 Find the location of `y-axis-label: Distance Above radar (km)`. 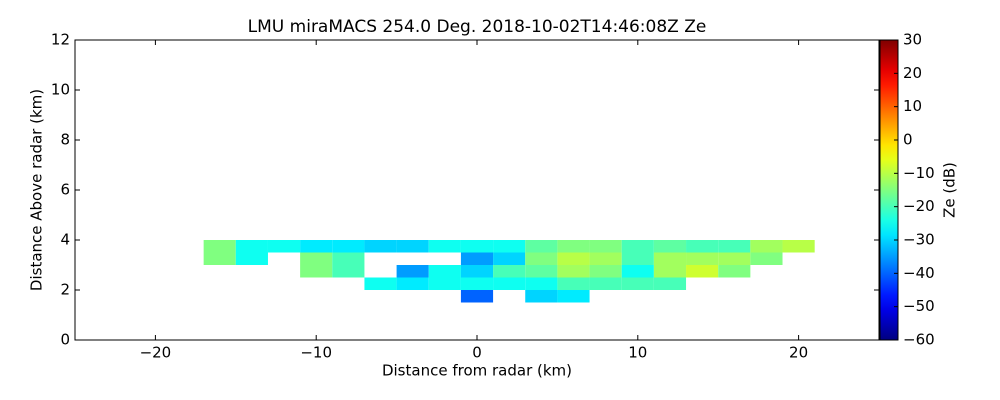

y-axis-label: Distance Above radar (km) is located at coordinates (37, 190).